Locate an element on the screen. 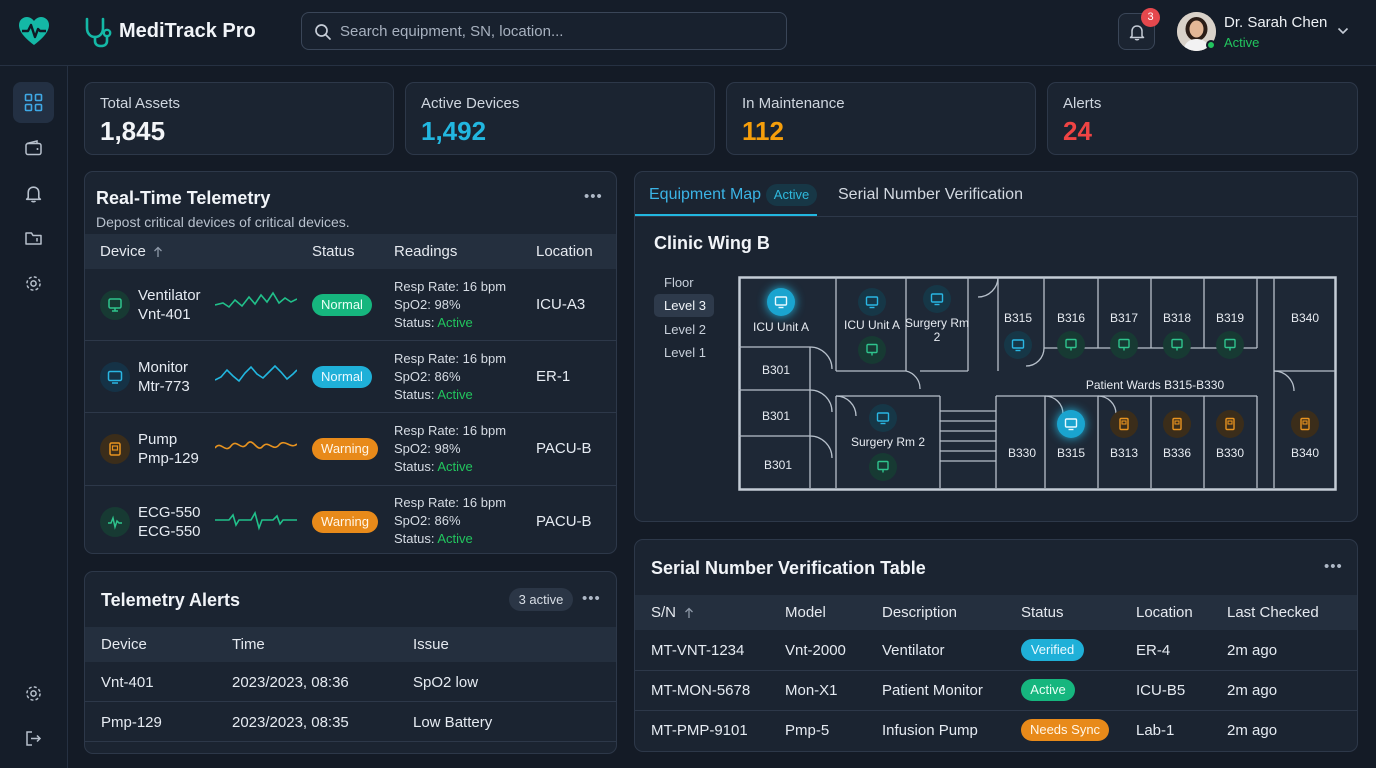 The width and height of the screenshot is (1376, 768). reading-spo2: SpO2: 98% is located at coordinates (427, 304).